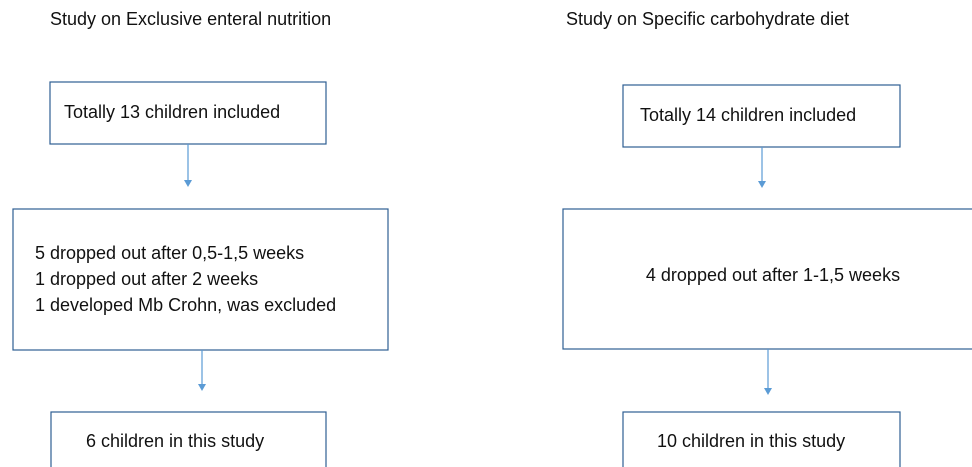  What do you see at coordinates (146, 279) in the screenshot?
I see `box-text: 1 dropped out after 2 weeks` at bounding box center [146, 279].